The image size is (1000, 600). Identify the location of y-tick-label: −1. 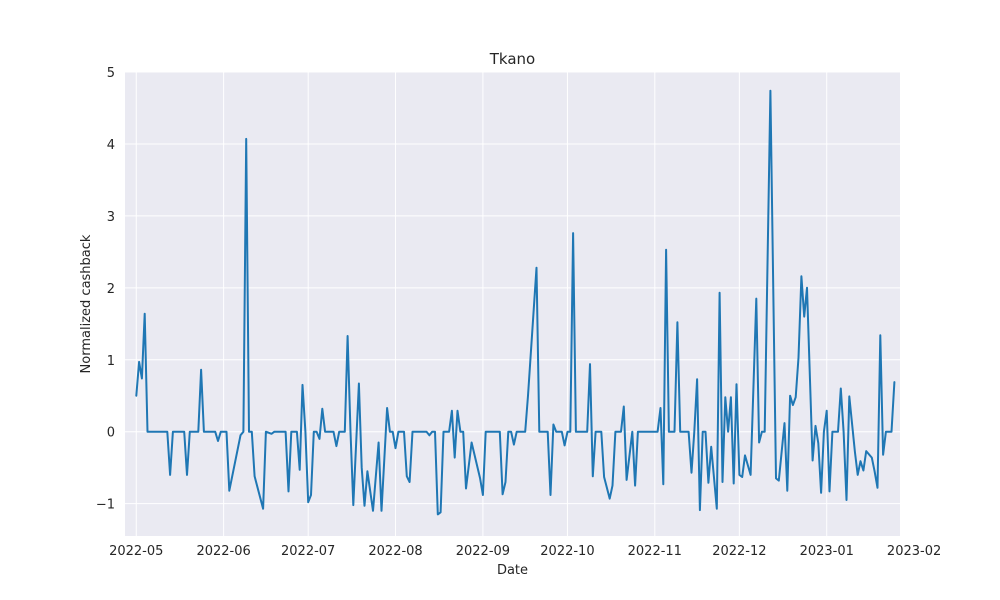
(105, 505).